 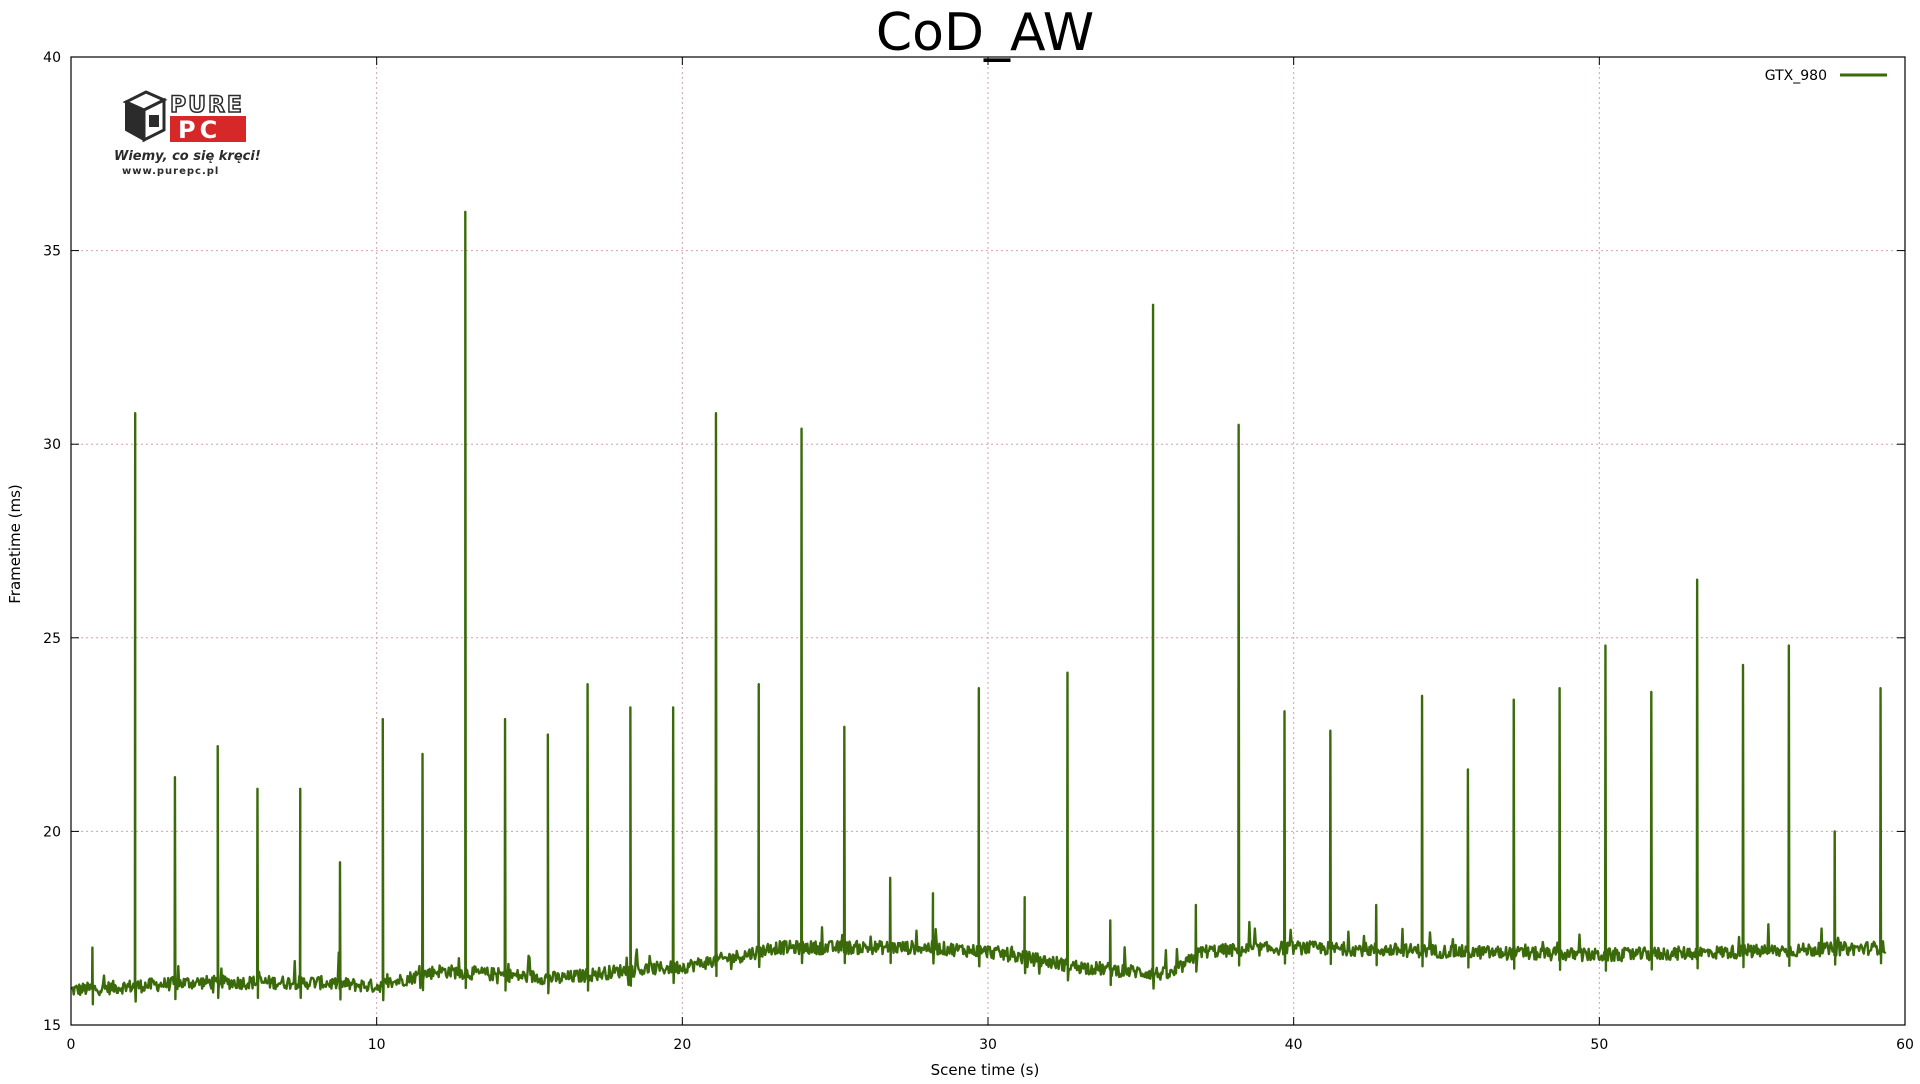 I want to click on y-axis-label: Frametime (ms), so click(x=15, y=544).